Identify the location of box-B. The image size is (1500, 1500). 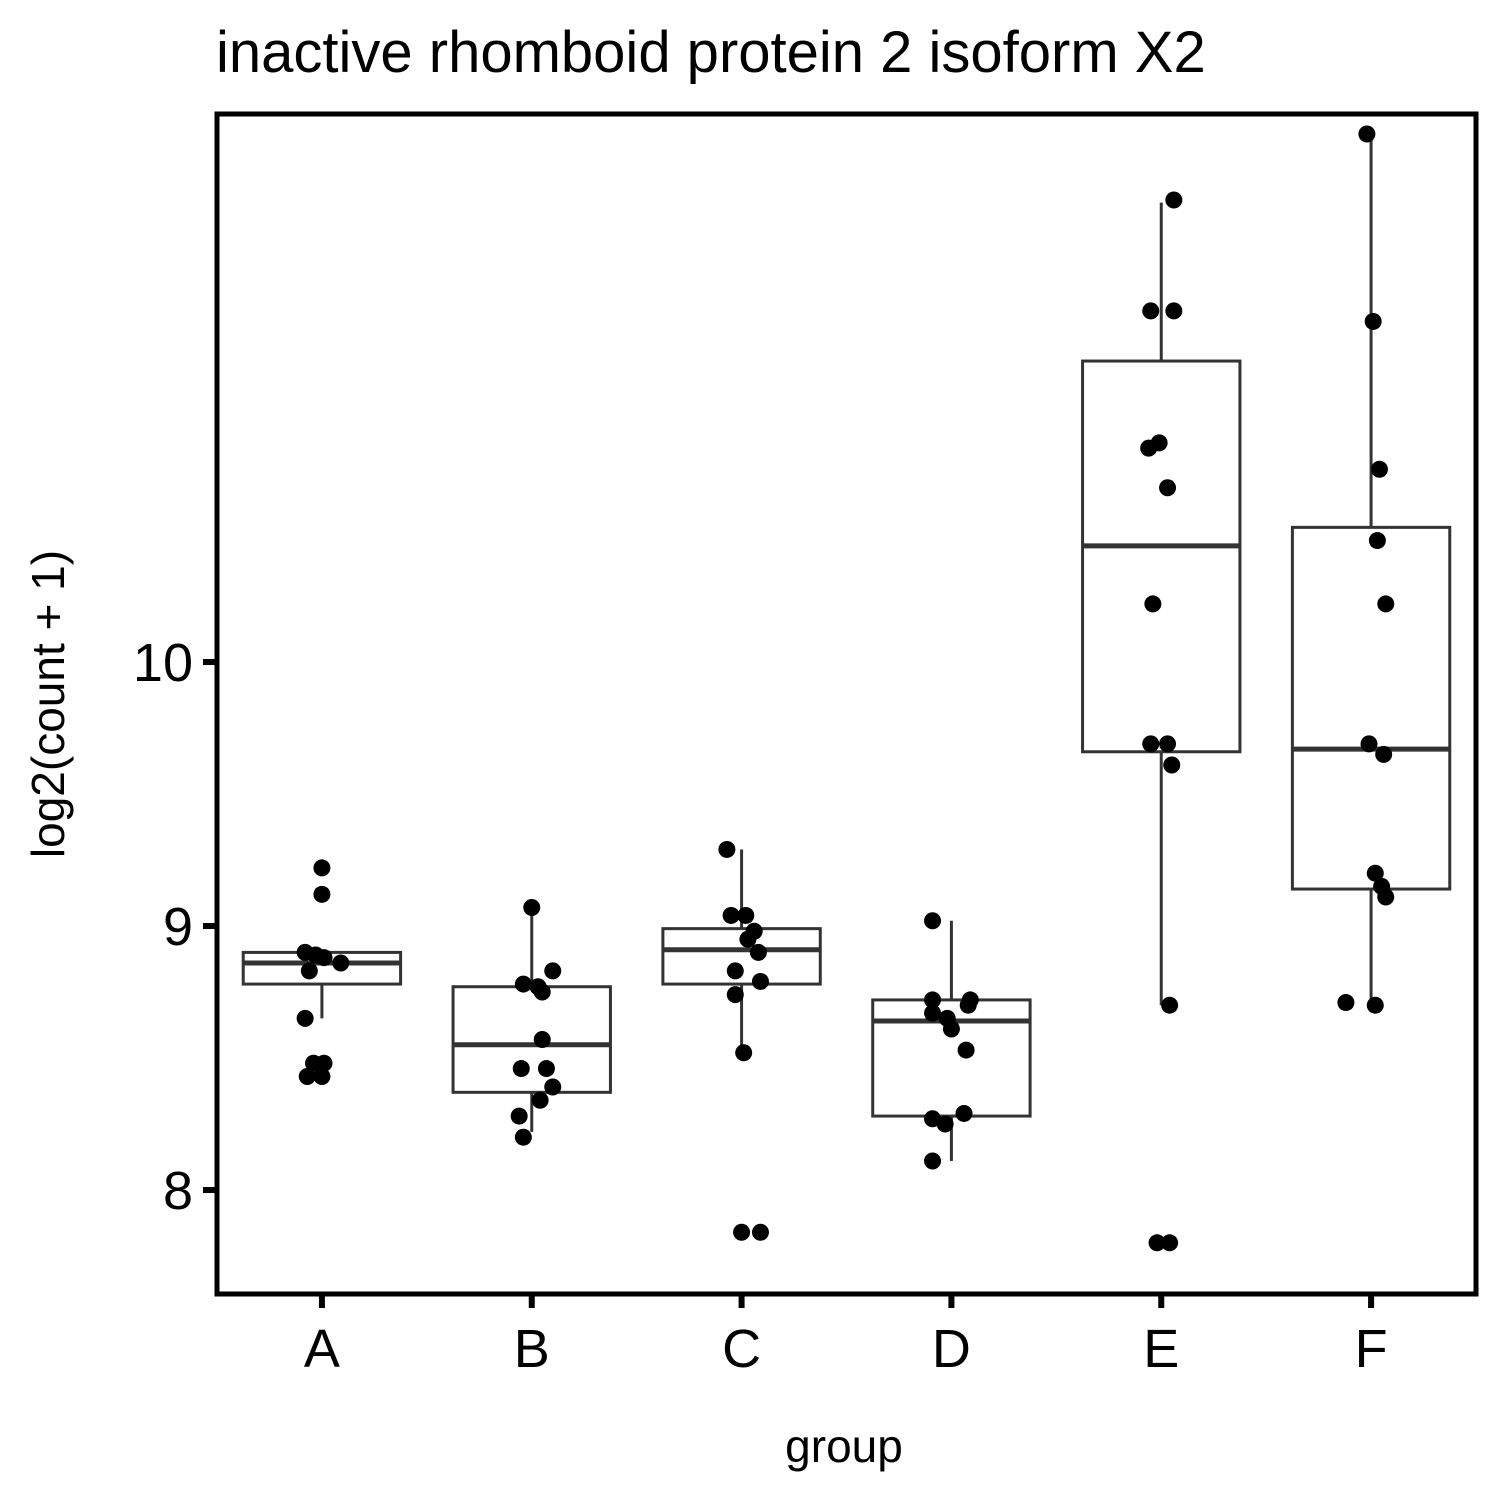
(531, 1019).